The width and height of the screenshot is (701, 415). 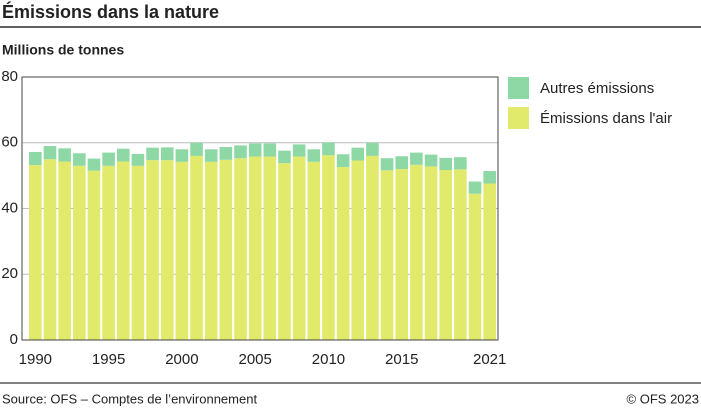 I want to click on y-tick-label: 60, so click(x=9, y=142).